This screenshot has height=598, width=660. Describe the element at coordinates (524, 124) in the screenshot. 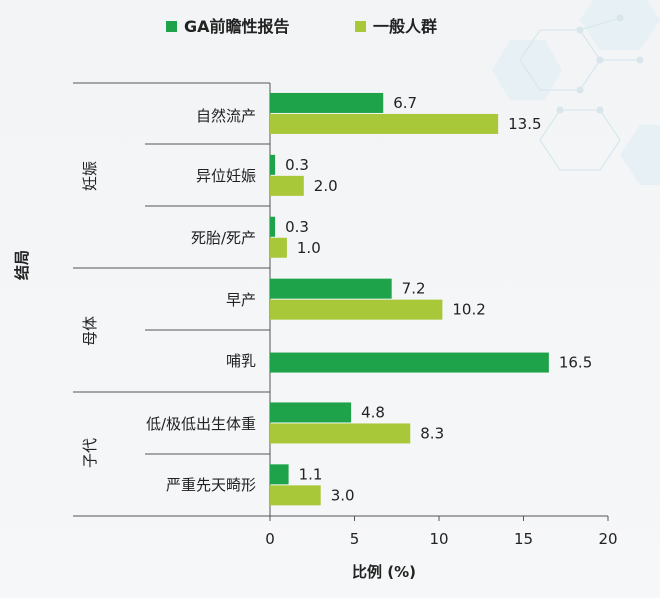

I see `value-label: 13.5` at that location.